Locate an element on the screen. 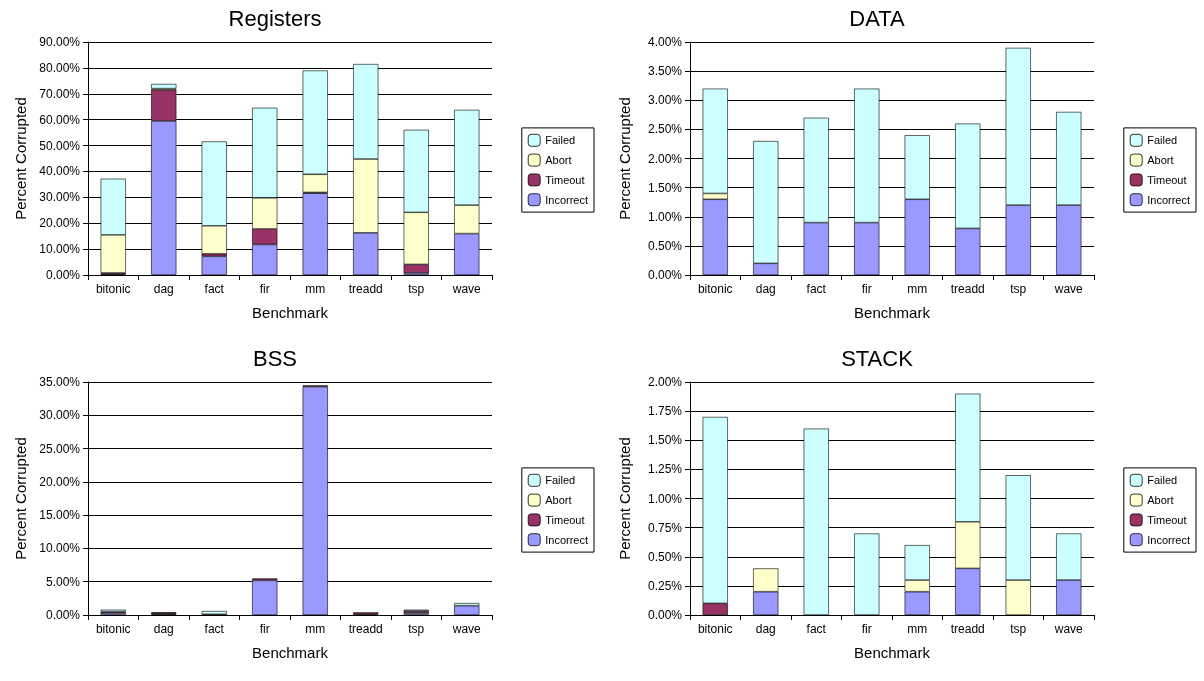  y-tick-label: 40.00% is located at coordinates (60, 171).